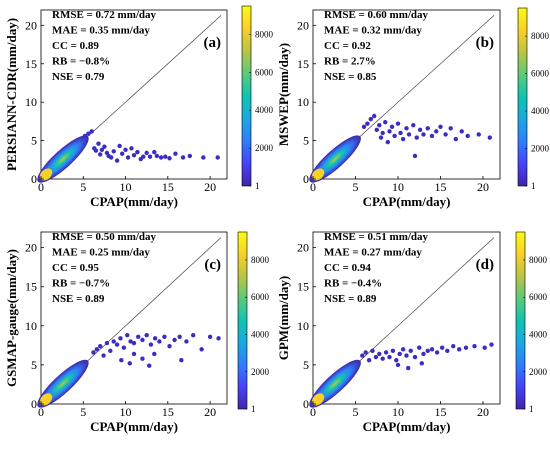 The height and width of the screenshot is (449, 550). What do you see at coordinates (347, 46) in the screenshot?
I see `stat-line: CC = 0.92` at bounding box center [347, 46].